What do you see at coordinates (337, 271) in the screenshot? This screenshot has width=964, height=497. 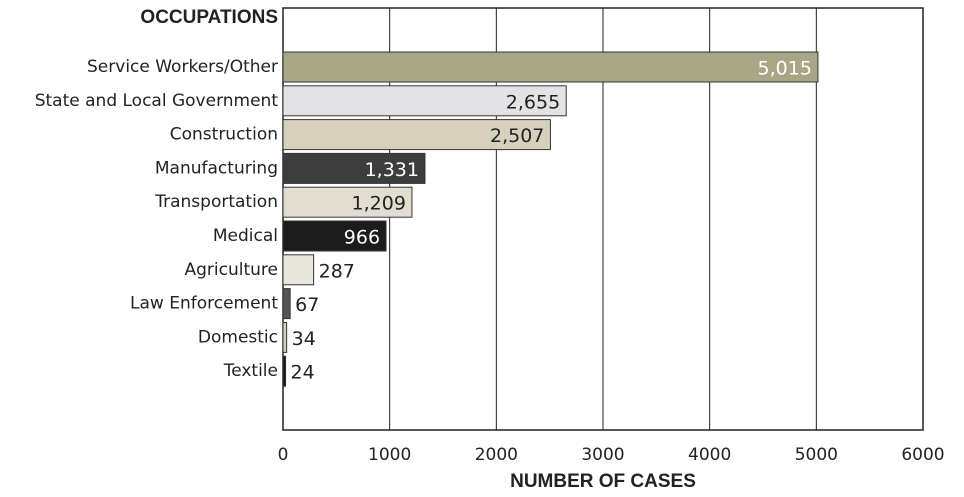 I see `data-label: 287` at bounding box center [337, 271].